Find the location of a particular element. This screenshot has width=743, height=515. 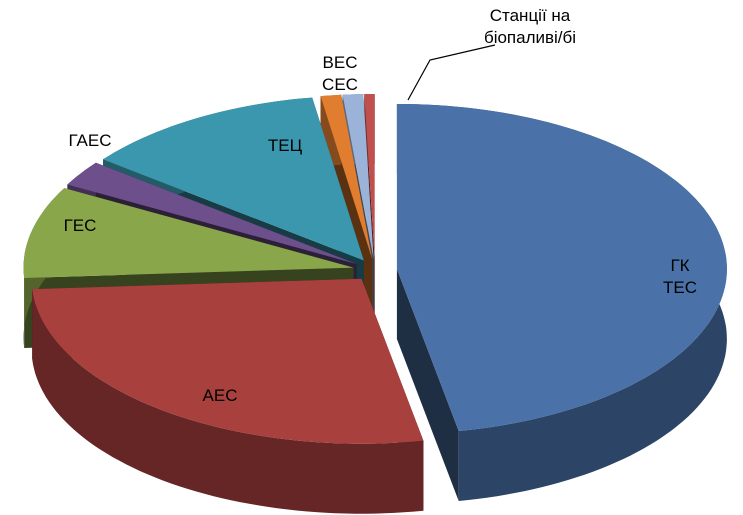

slice-label: ГК ТЕС is located at coordinates (680, 276).